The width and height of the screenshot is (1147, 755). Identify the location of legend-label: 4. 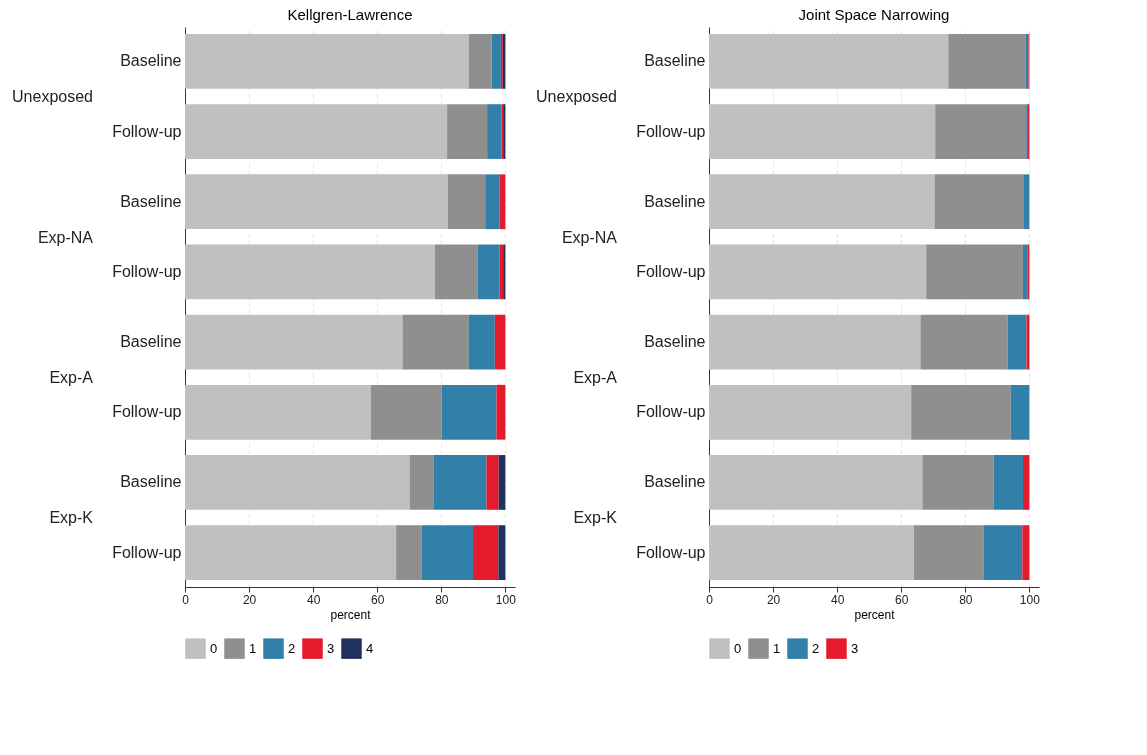
(370, 648).